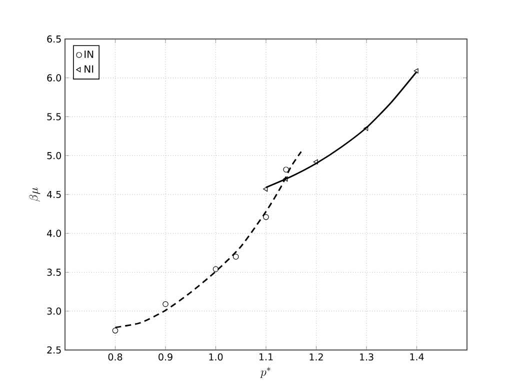 This screenshot has width=520, height=390. What do you see at coordinates (216, 357) in the screenshot?
I see `x-tick-label: 1.0` at bounding box center [216, 357].